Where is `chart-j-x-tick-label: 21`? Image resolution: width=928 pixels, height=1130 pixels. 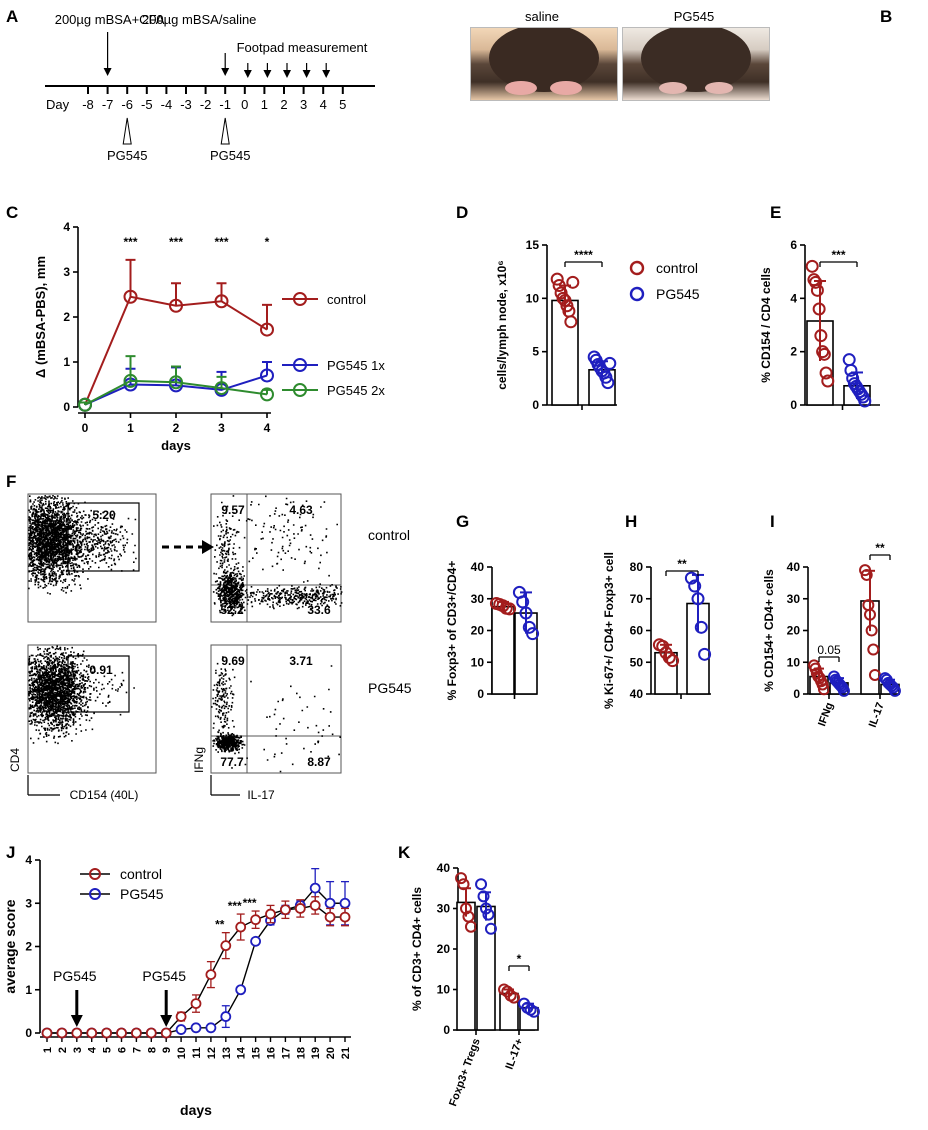
chart-j-x-tick-label: 21 is located at coordinates (346, 1053).